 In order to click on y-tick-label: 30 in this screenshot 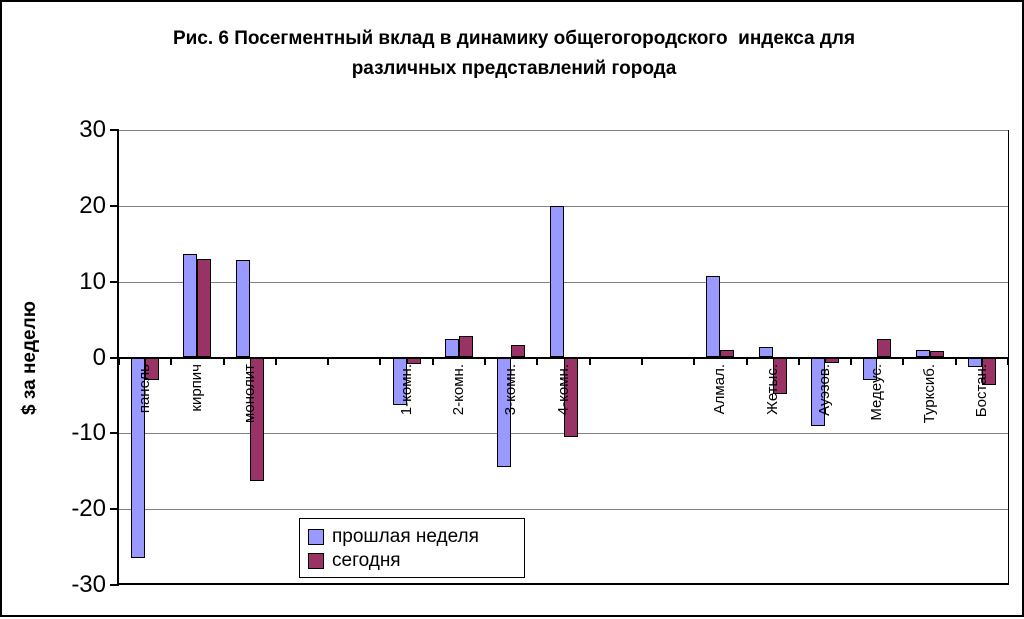, I will do `click(92, 129)`.